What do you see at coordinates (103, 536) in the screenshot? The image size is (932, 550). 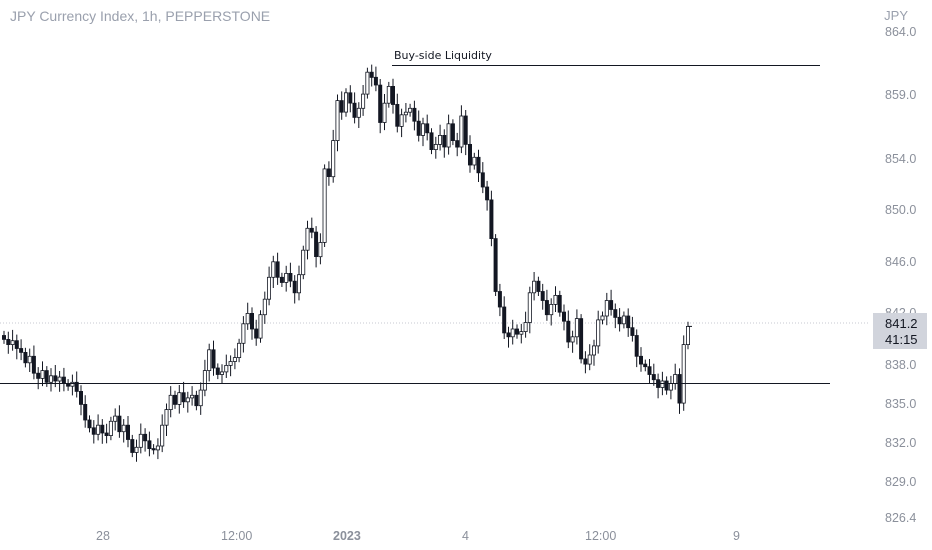 I see `x-tick-label: 28` at bounding box center [103, 536].